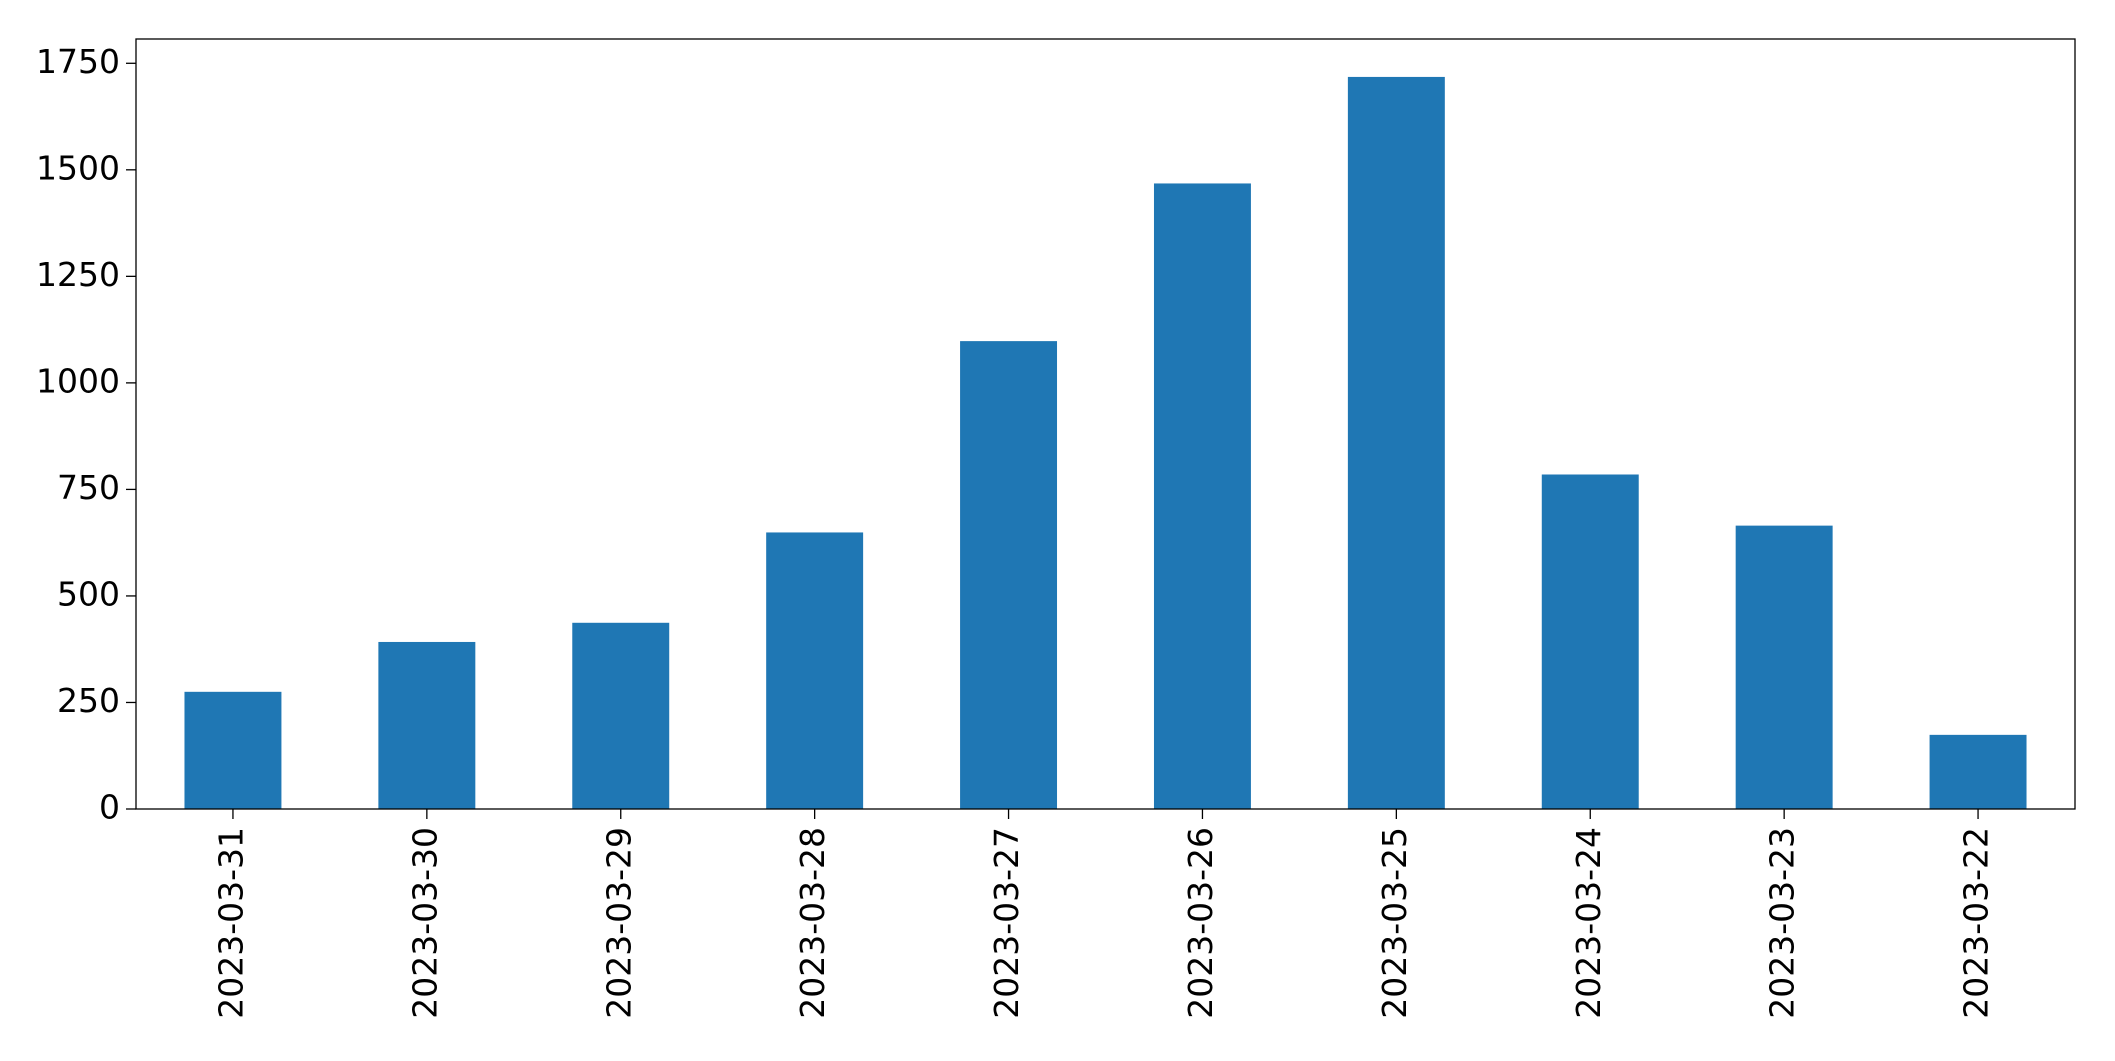 The image size is (2115, 1061). Describe the element at coordinates (78, 167) in the screenshot. I see `y-tick-label: 1500` at that location.